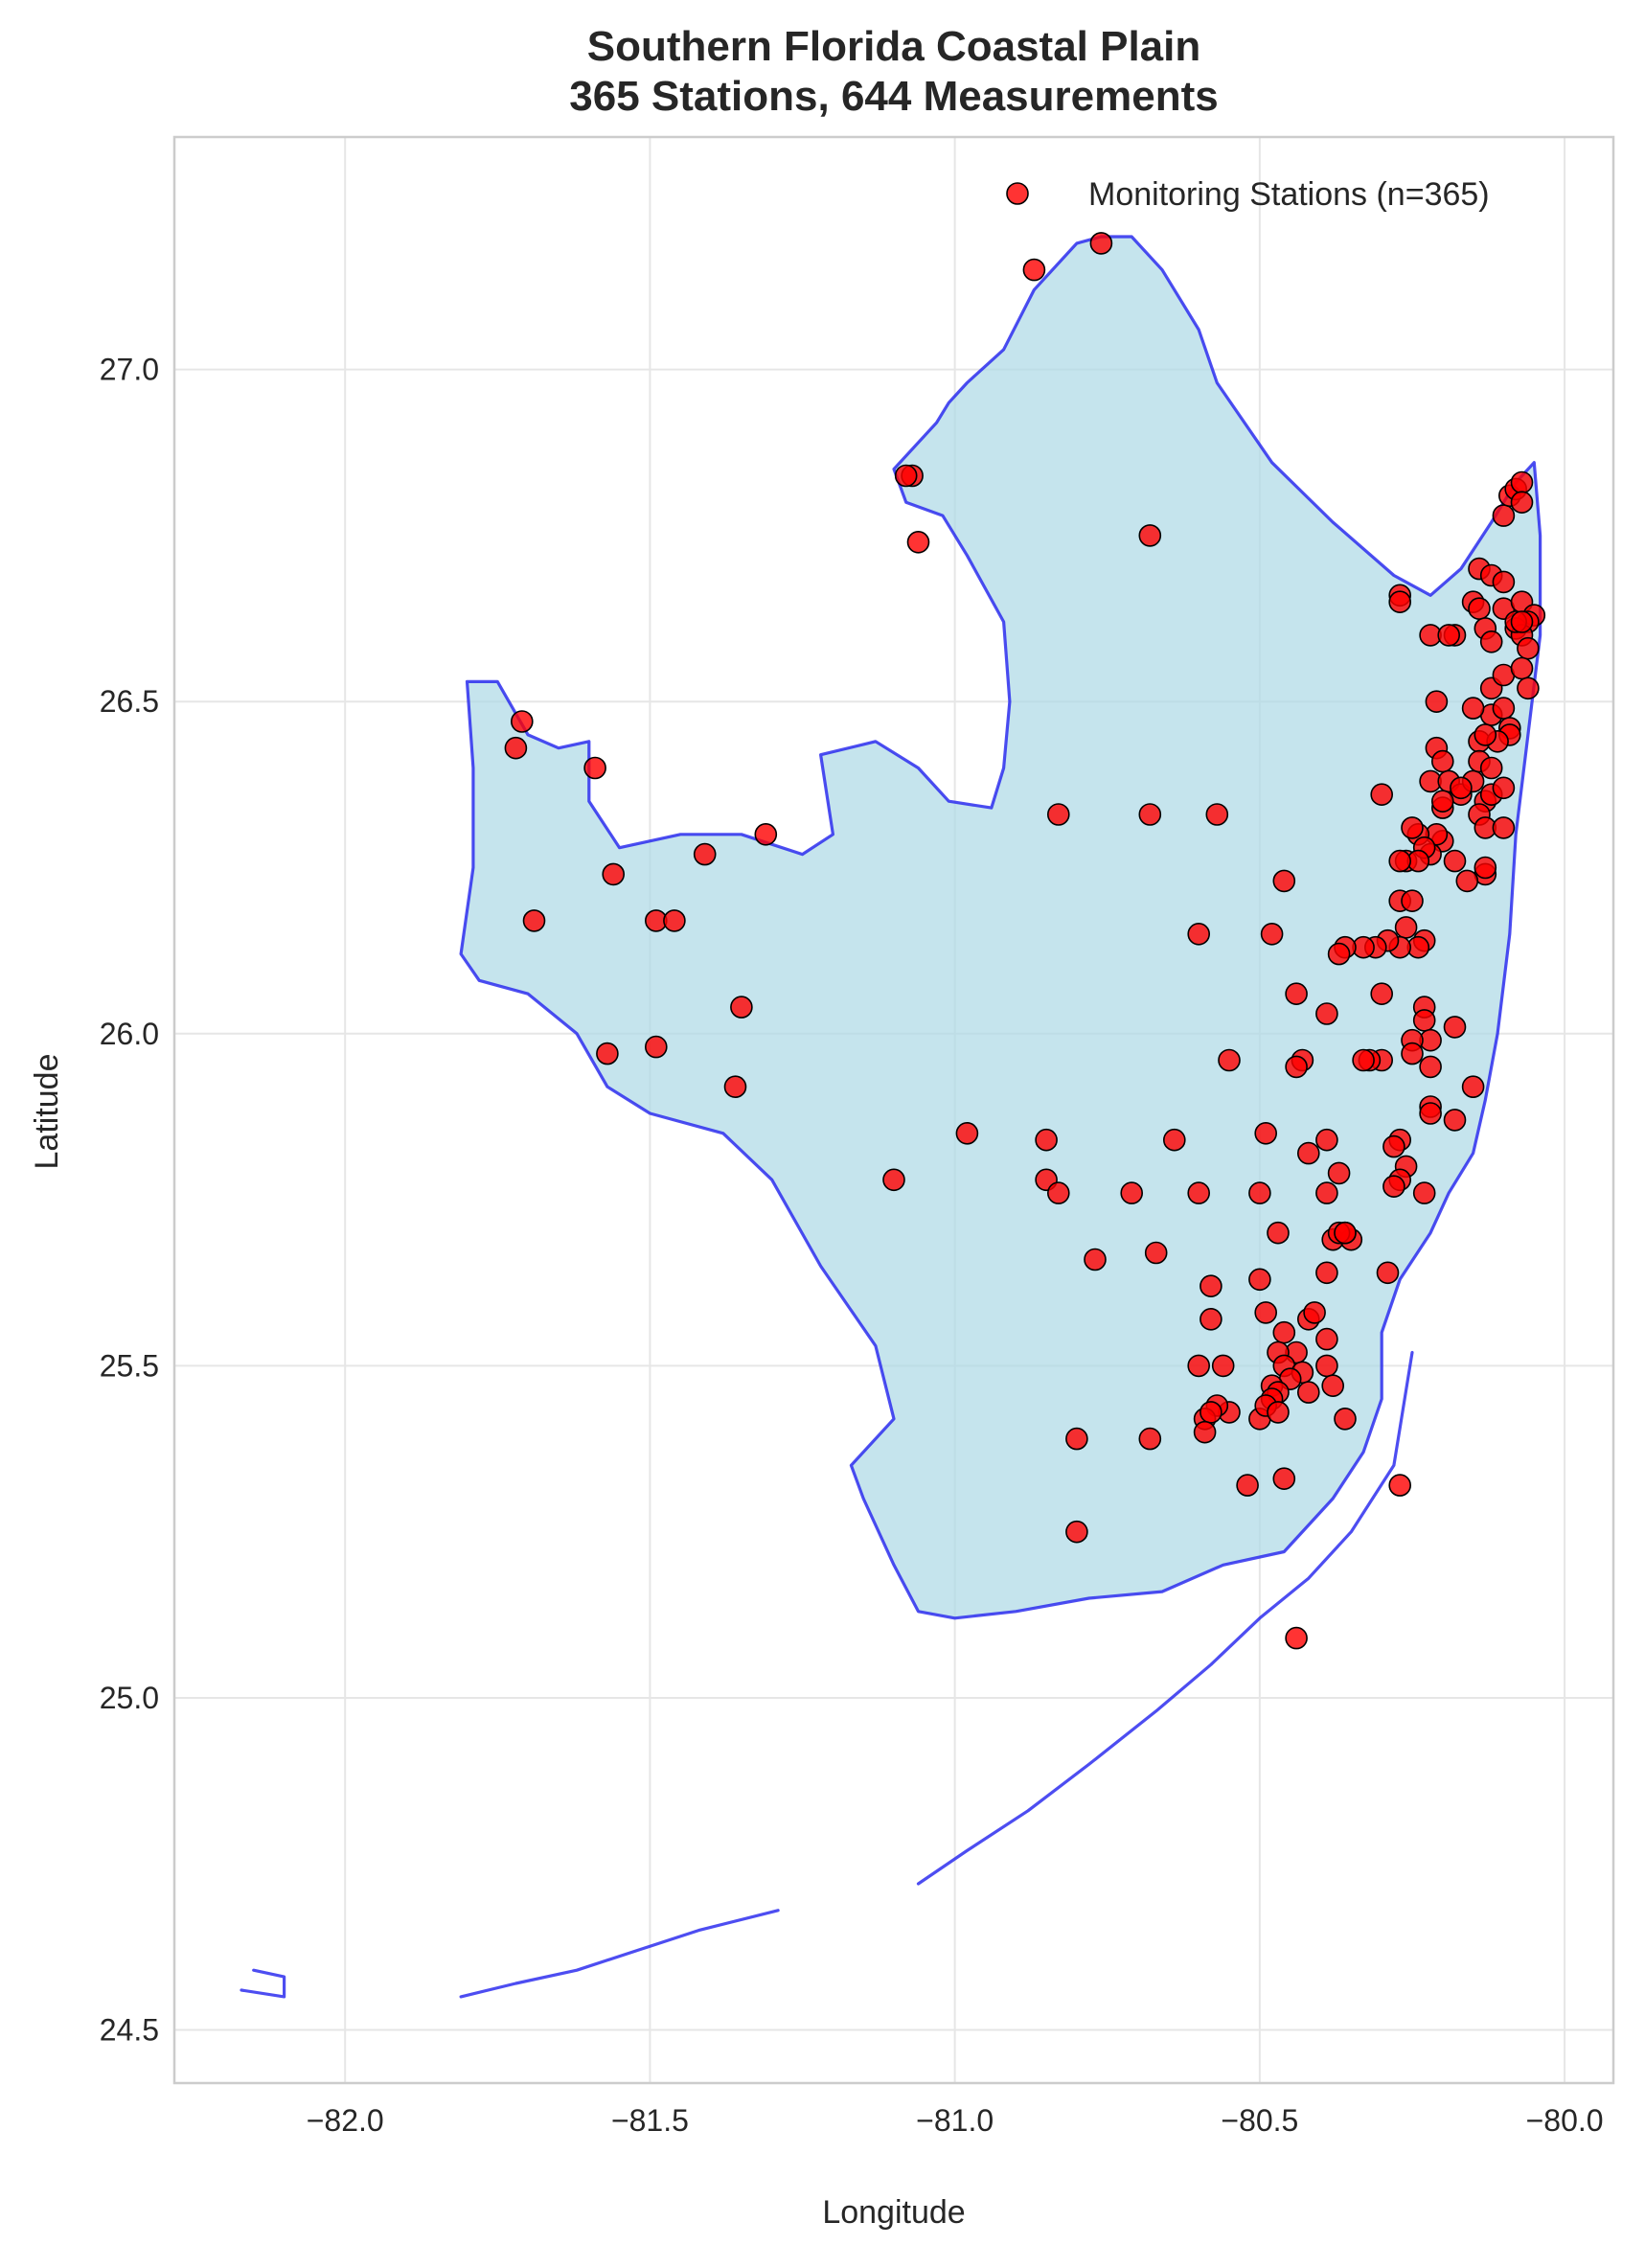 This screenshot has height=2268, width=1645. What do you see at coordinates (129, 1034) in the screenshot?
I see `y-tick-label: 26.0` at bounding box center [129, 1034].